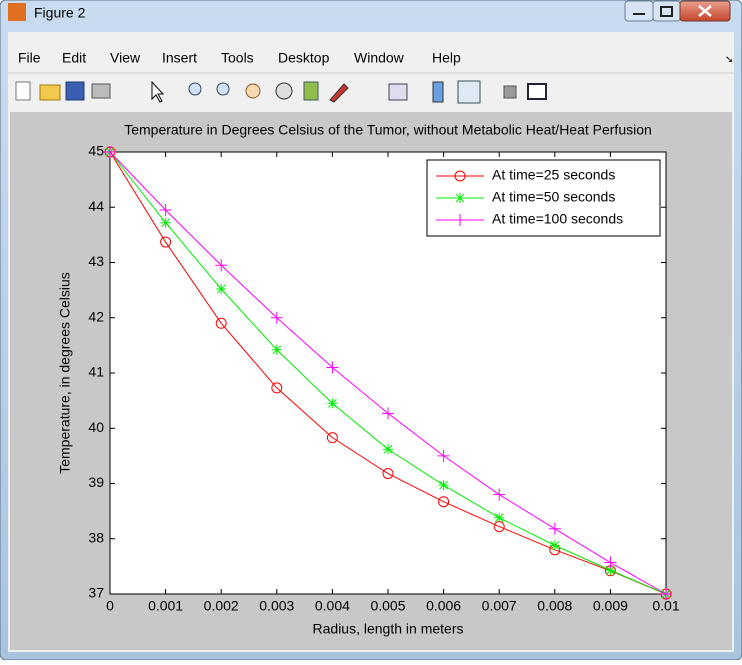  What do you see at coordinates (96, 482) in the screenshot?
I see `y-tick-label: 39` at bounding box center [96, 482].